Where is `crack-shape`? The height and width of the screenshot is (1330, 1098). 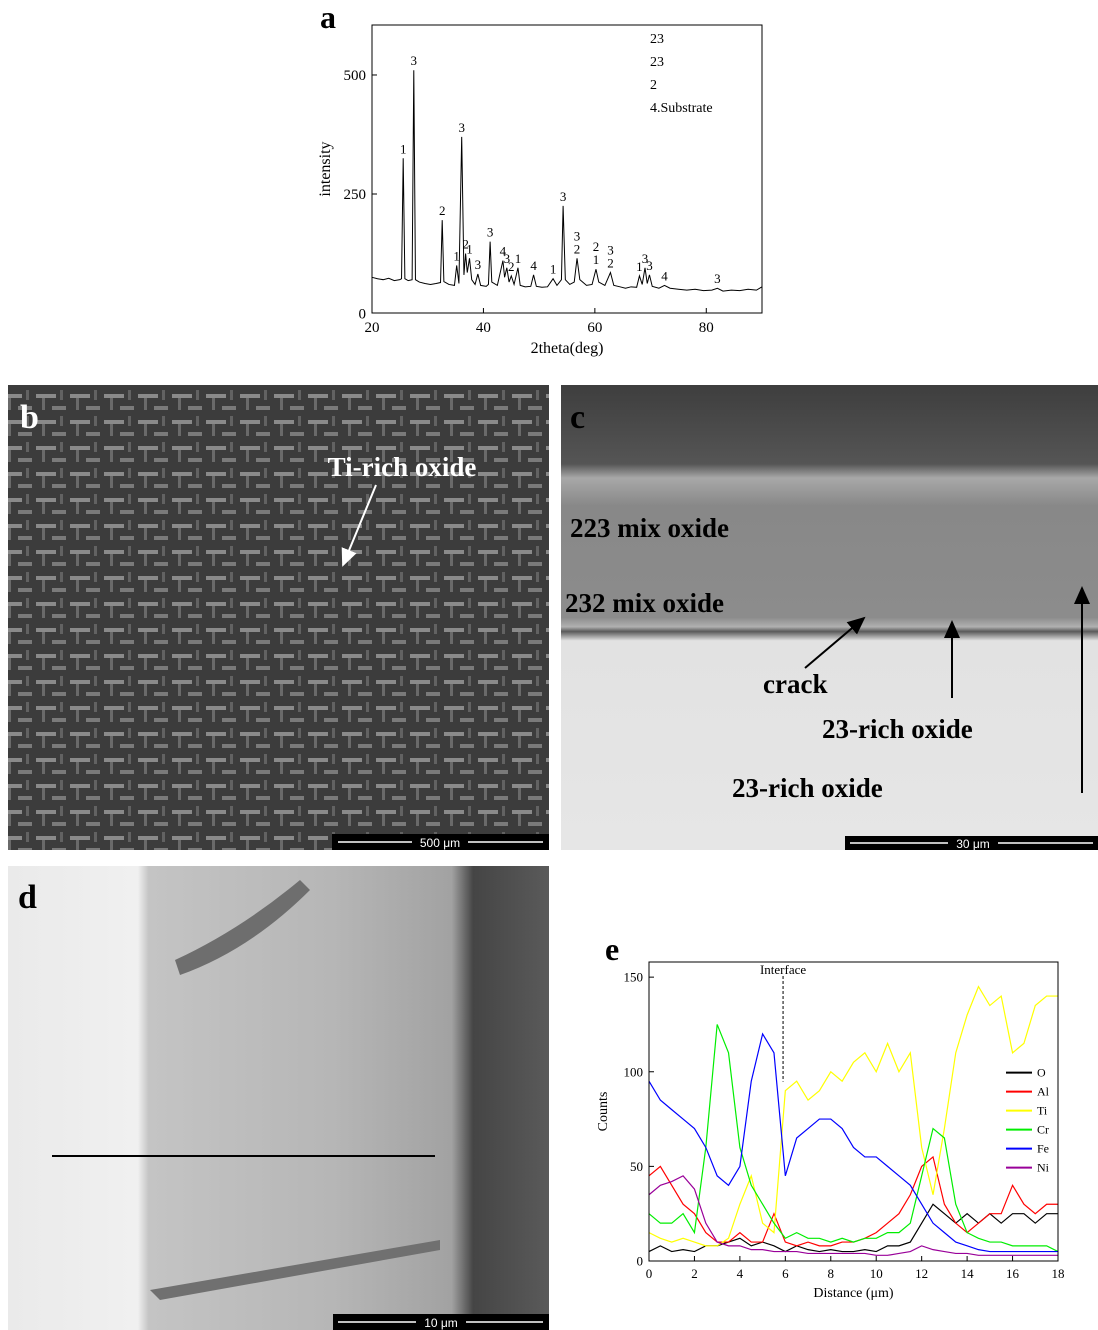 crack-shape is located at coordinates (295, 1270).